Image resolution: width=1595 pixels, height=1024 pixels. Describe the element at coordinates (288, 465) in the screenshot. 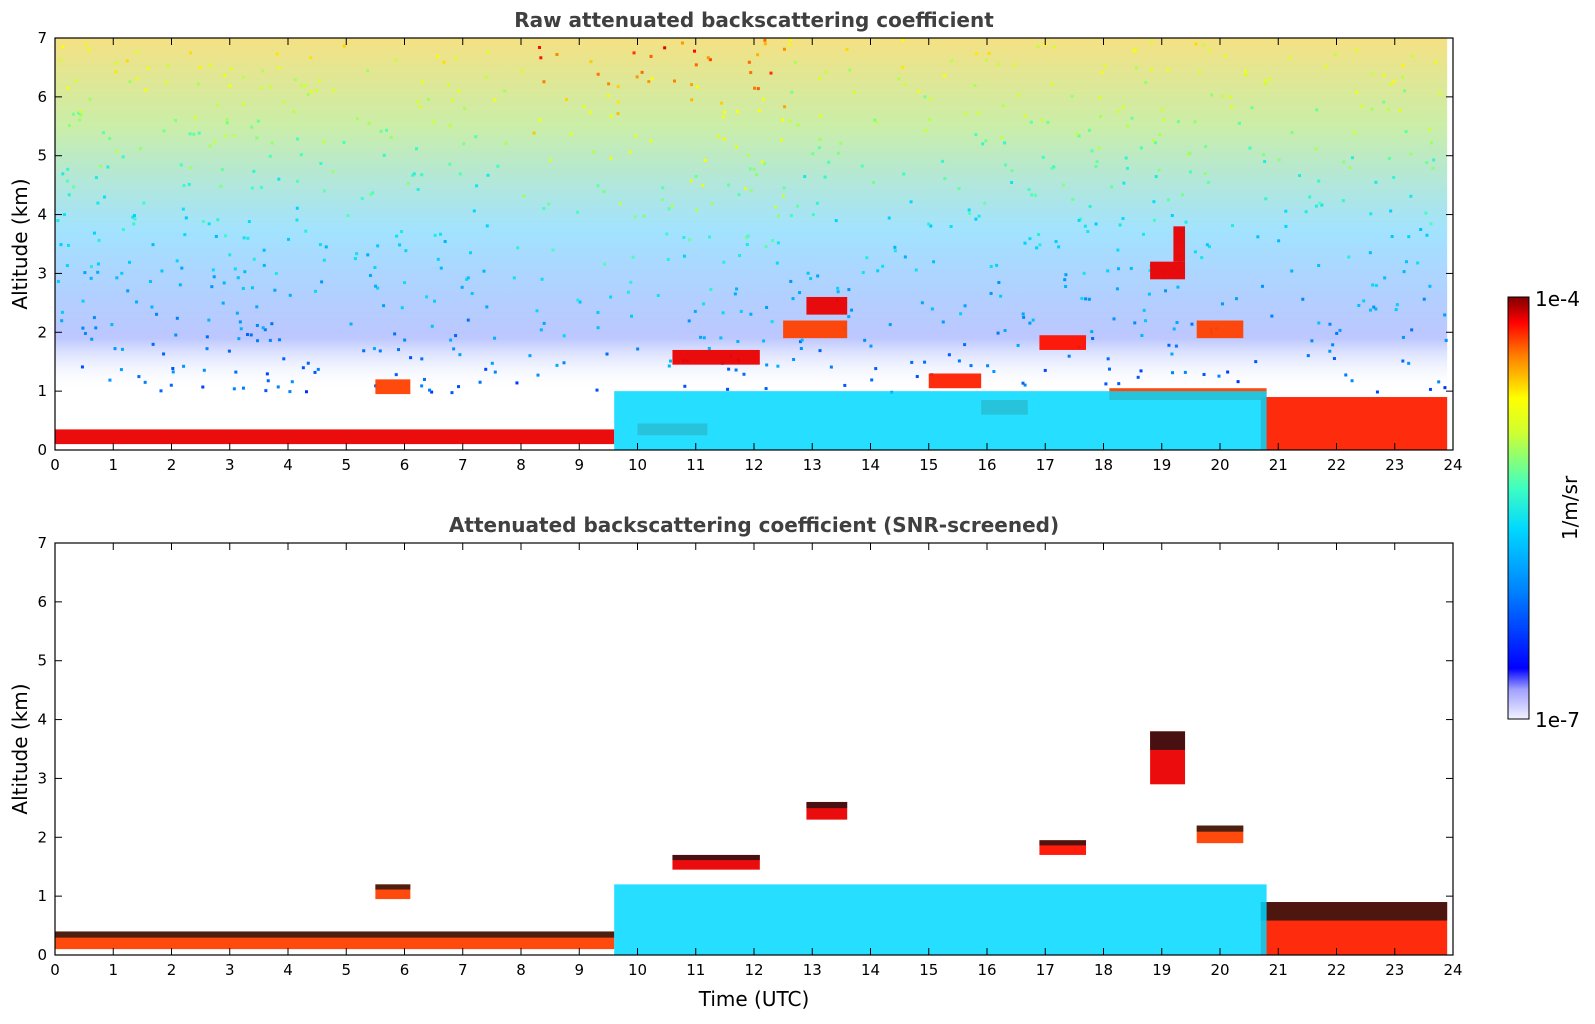

I see `x-tick-label: 4` at that location.